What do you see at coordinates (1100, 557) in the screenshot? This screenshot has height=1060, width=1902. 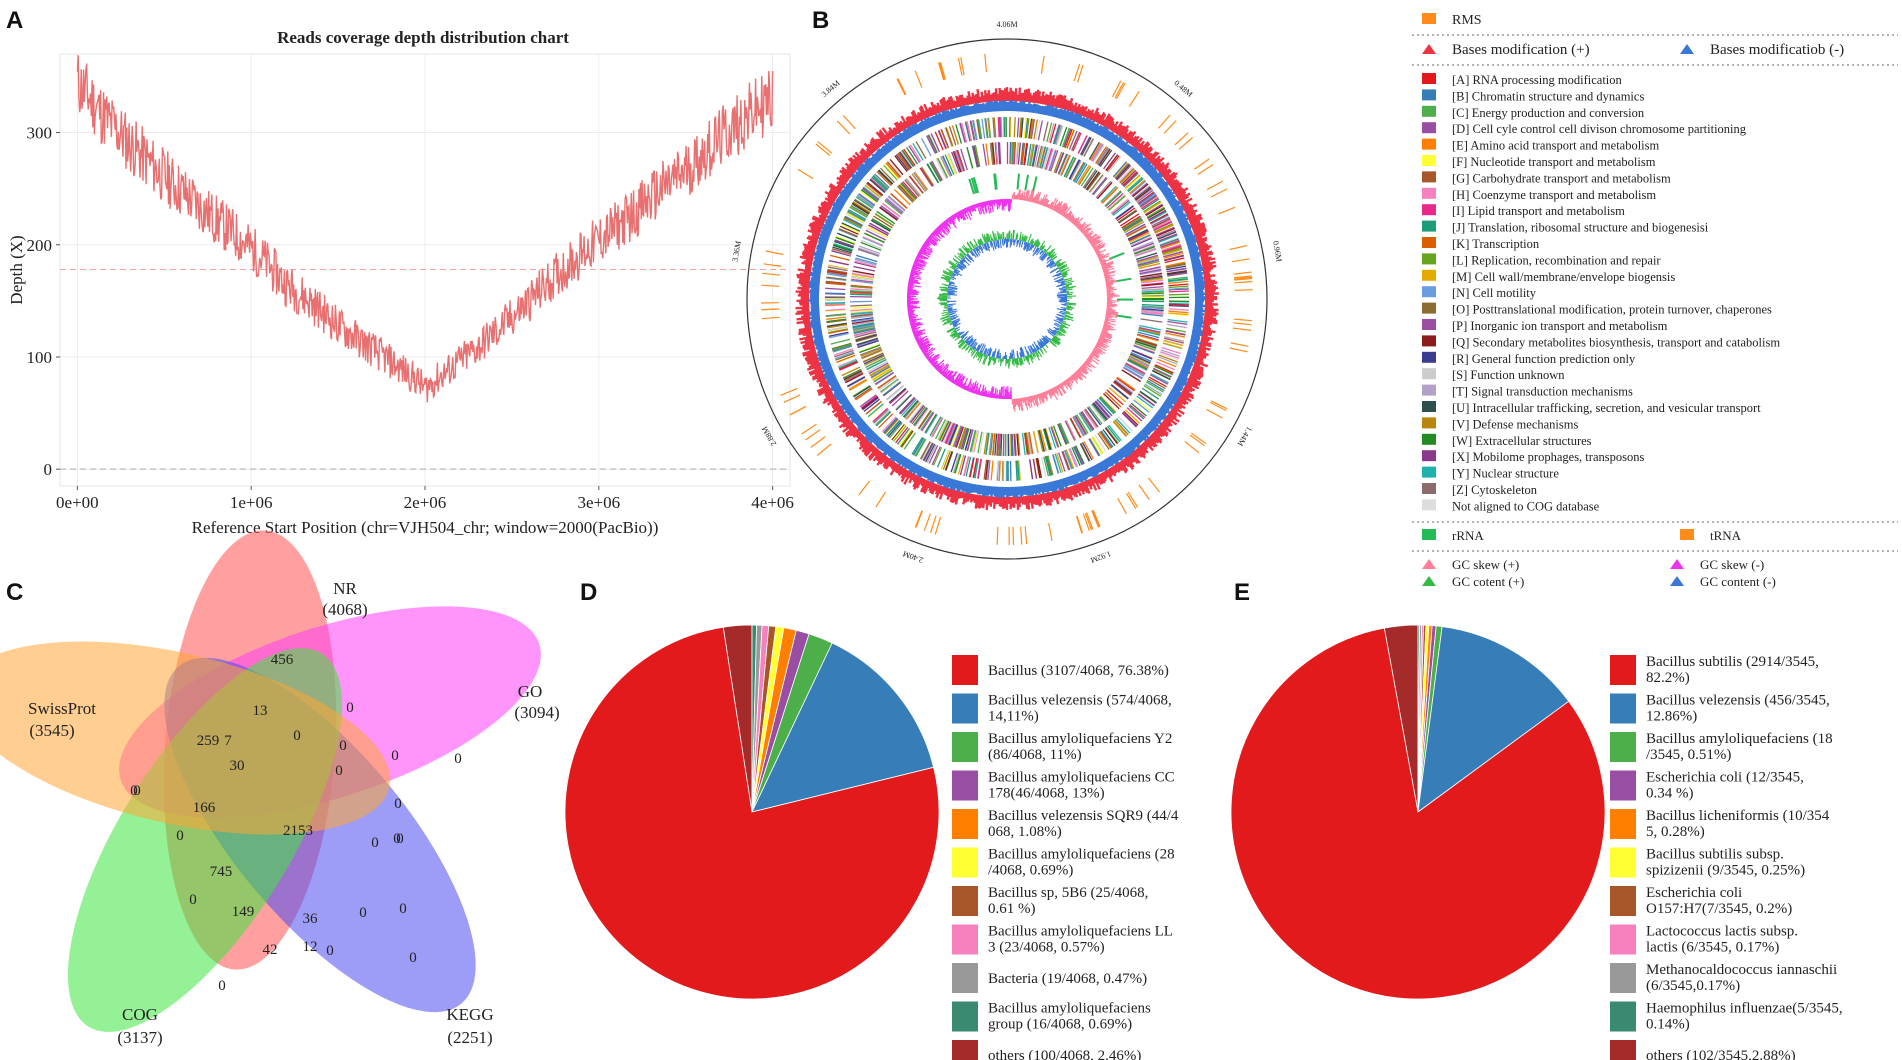 I see `circos-axis-label: 1.92M` at bounding box center [1100, 557].